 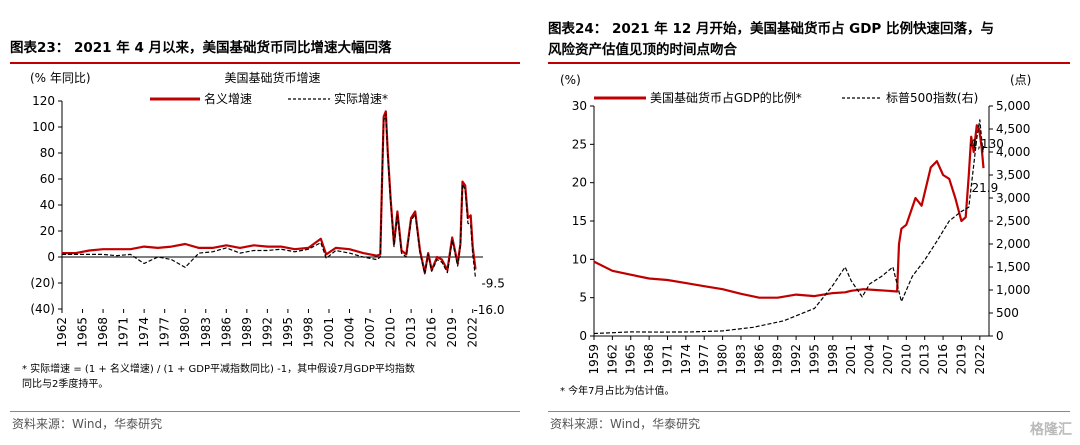 I want to click on y2-tick-label: 3,500, so click(x=1013, y=175).